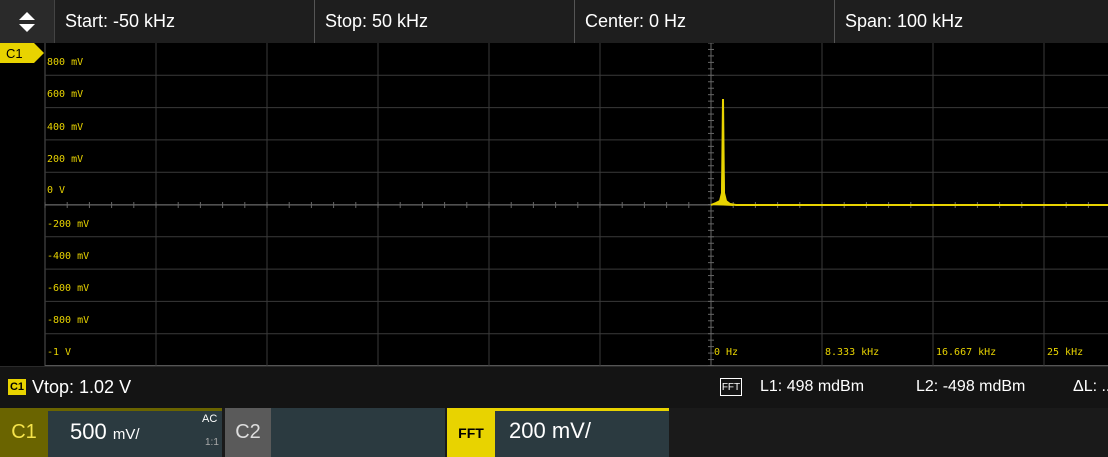 This screenshot has height=457, width=1108. I want to click on fft-tag: FFT, so click(471, 432).